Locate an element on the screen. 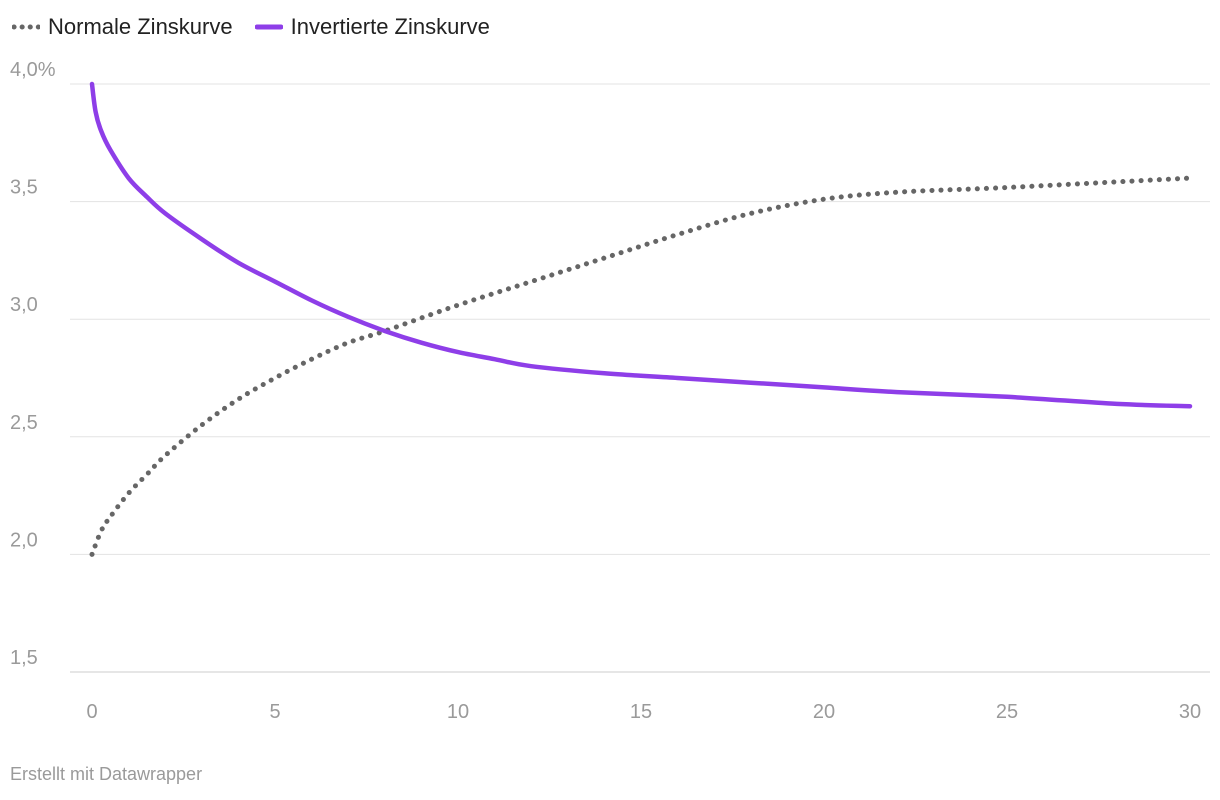 Image resolution: width=1220 pixels, height=800 pixels. x-tick-label: 10 is located at coordinates (458, 712).